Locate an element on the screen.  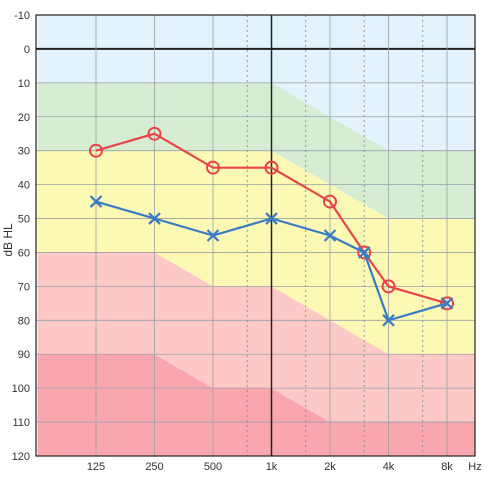
y-tick-label: 80 is located at coordinates (24, 321).